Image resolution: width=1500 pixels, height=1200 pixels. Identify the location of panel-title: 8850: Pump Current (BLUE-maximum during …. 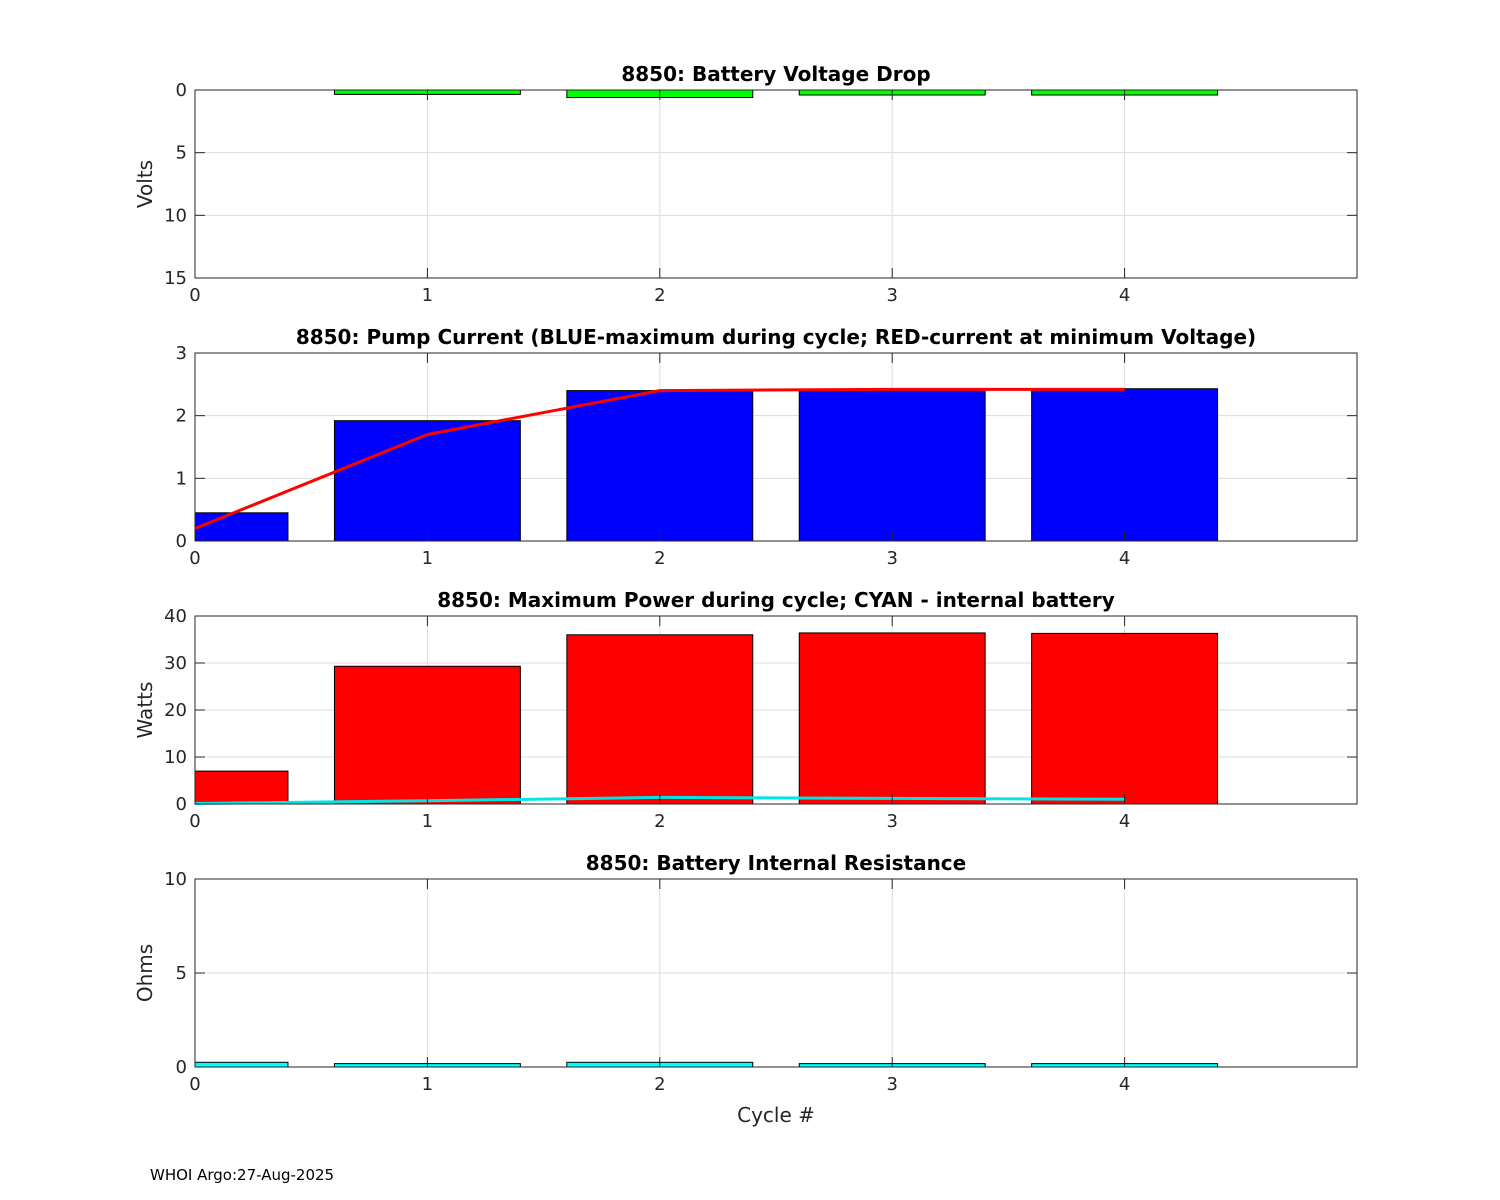
(776, 337).